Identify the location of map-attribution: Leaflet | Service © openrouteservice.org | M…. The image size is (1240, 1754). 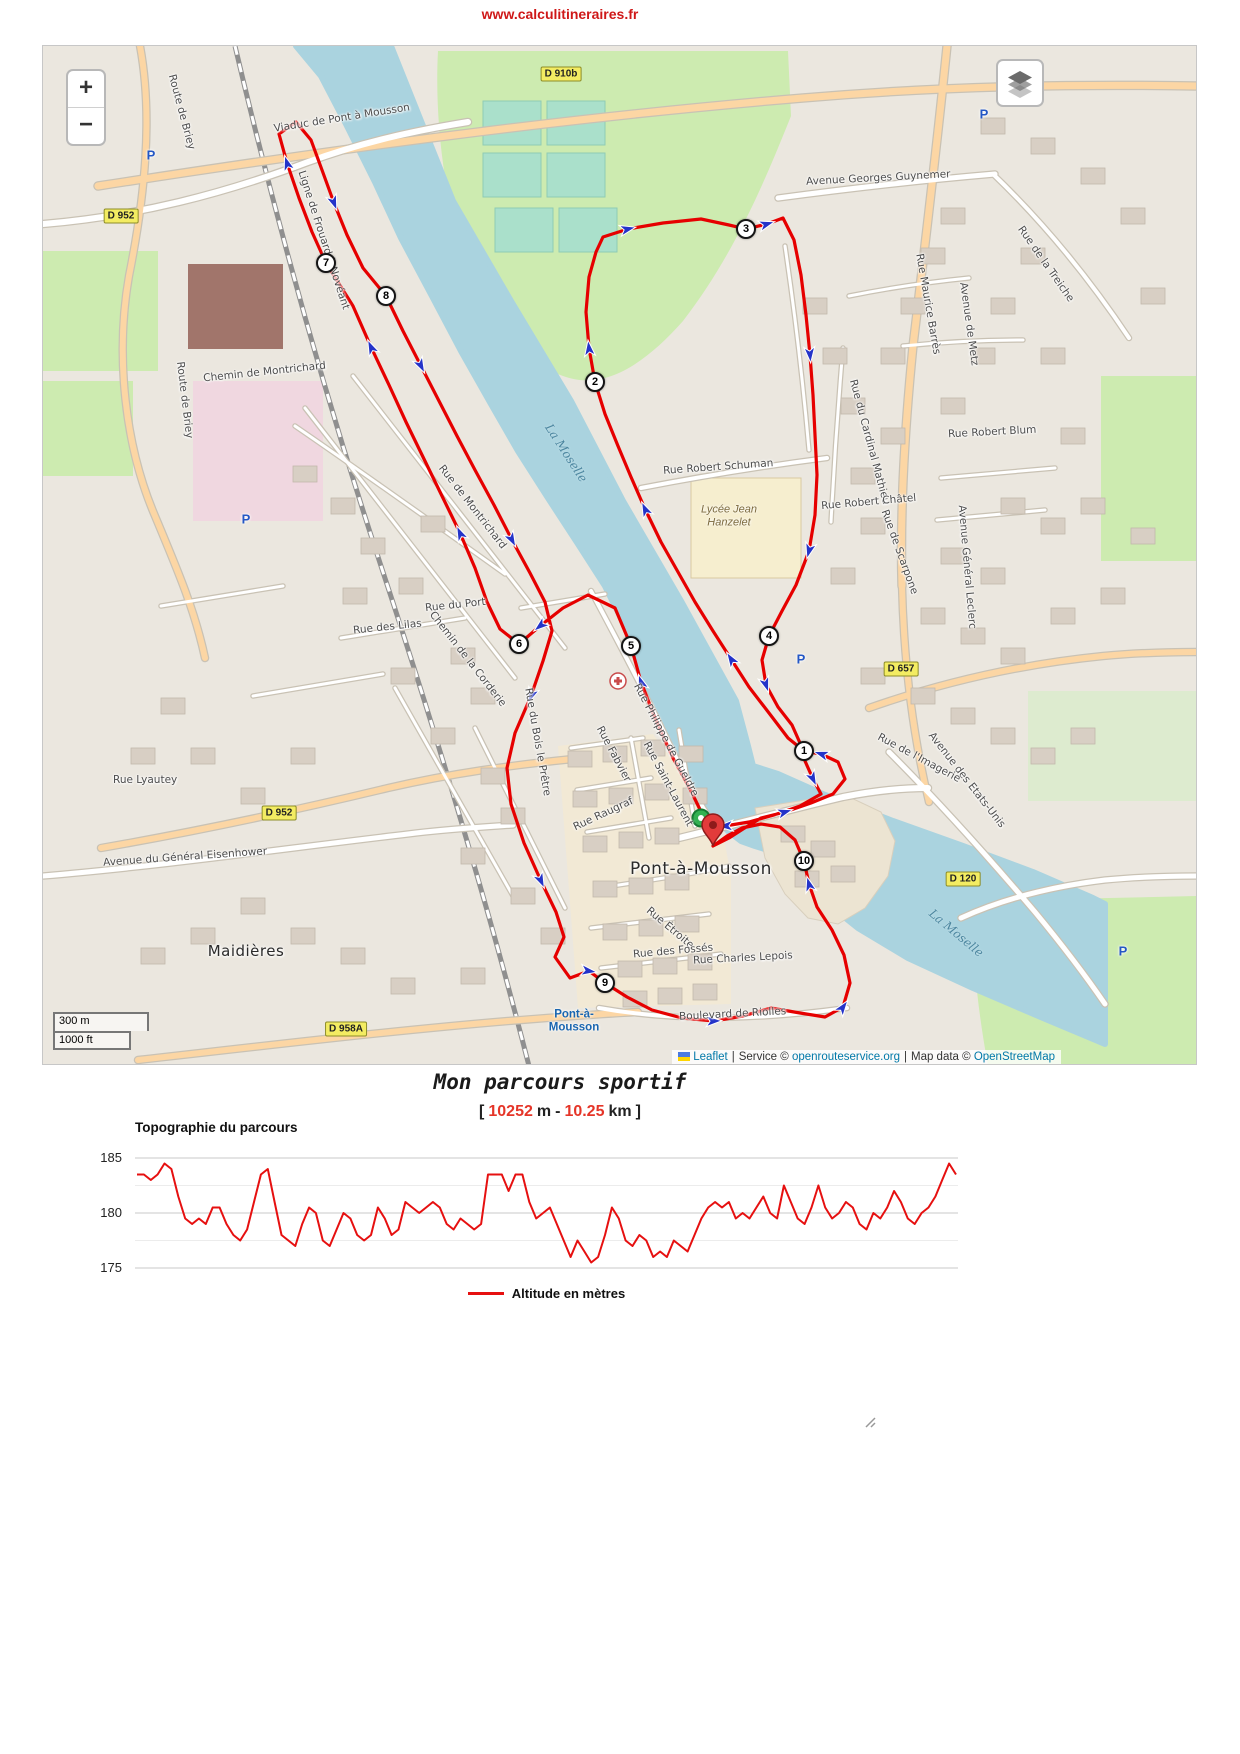
(866, 1057).